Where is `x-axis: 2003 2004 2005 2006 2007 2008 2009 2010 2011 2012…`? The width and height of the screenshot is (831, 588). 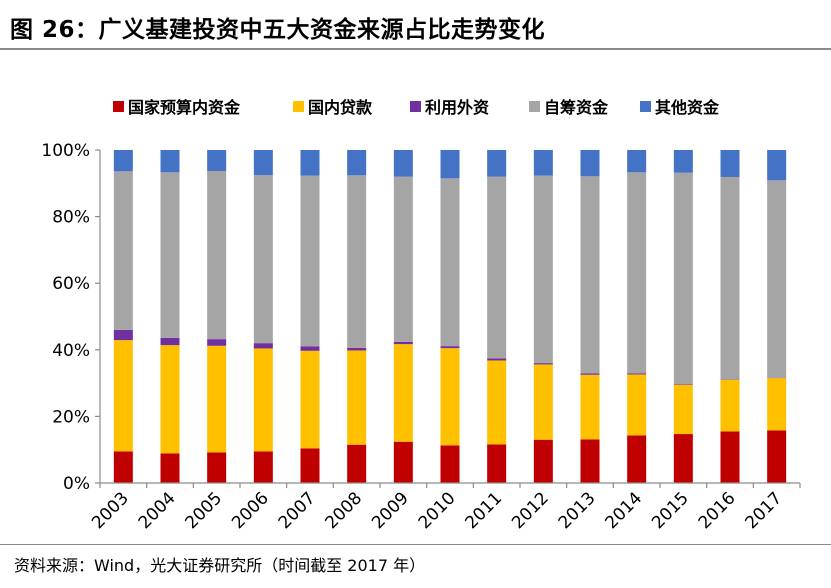 x-axis: 2003 2004 2005 2006 2007 2008 2009 2010 2011 2012… is located at coordinates (444, 507).